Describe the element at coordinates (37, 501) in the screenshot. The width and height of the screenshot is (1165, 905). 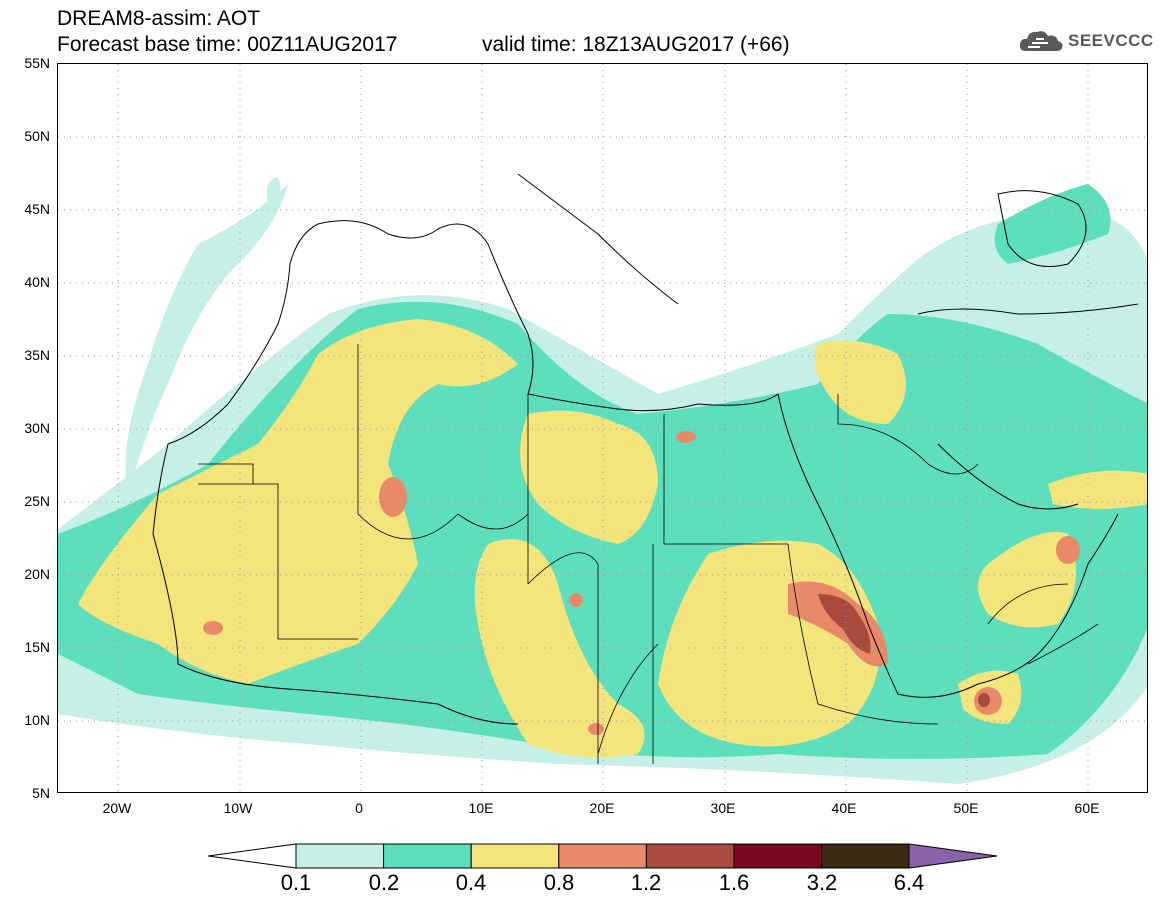
I see `lat-label: 25N` at that location.